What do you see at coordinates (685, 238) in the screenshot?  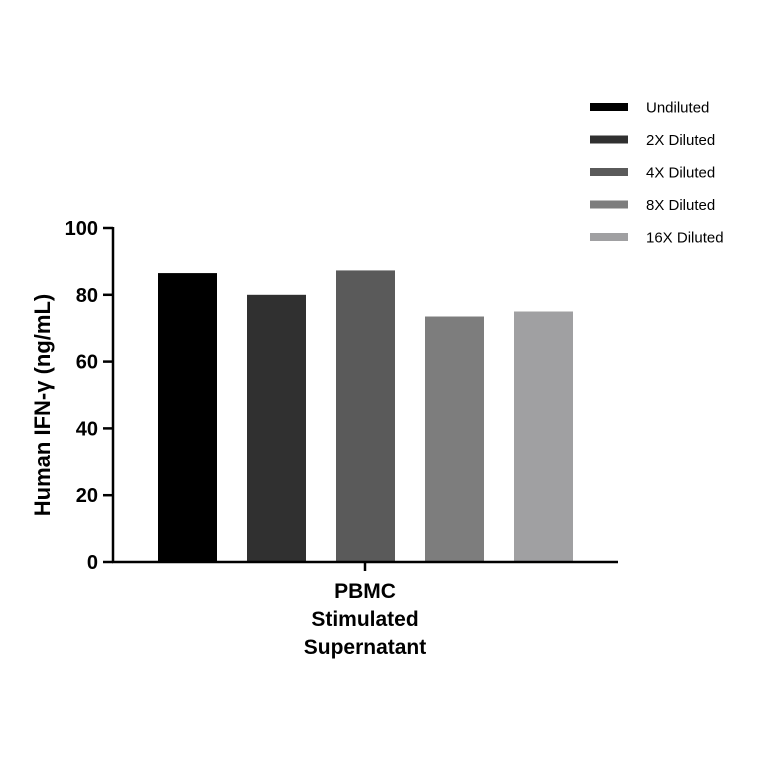 I see `legend-label: 16X Diluted` at bounding box center [685, 238].